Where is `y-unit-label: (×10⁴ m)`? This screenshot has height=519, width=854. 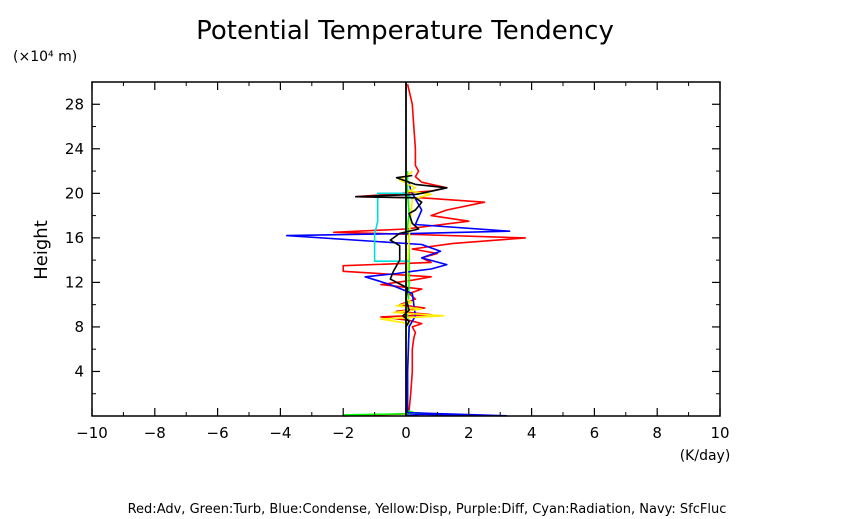
y-unit-label: (×10⁴ m) is located at coordinates (45, 57).